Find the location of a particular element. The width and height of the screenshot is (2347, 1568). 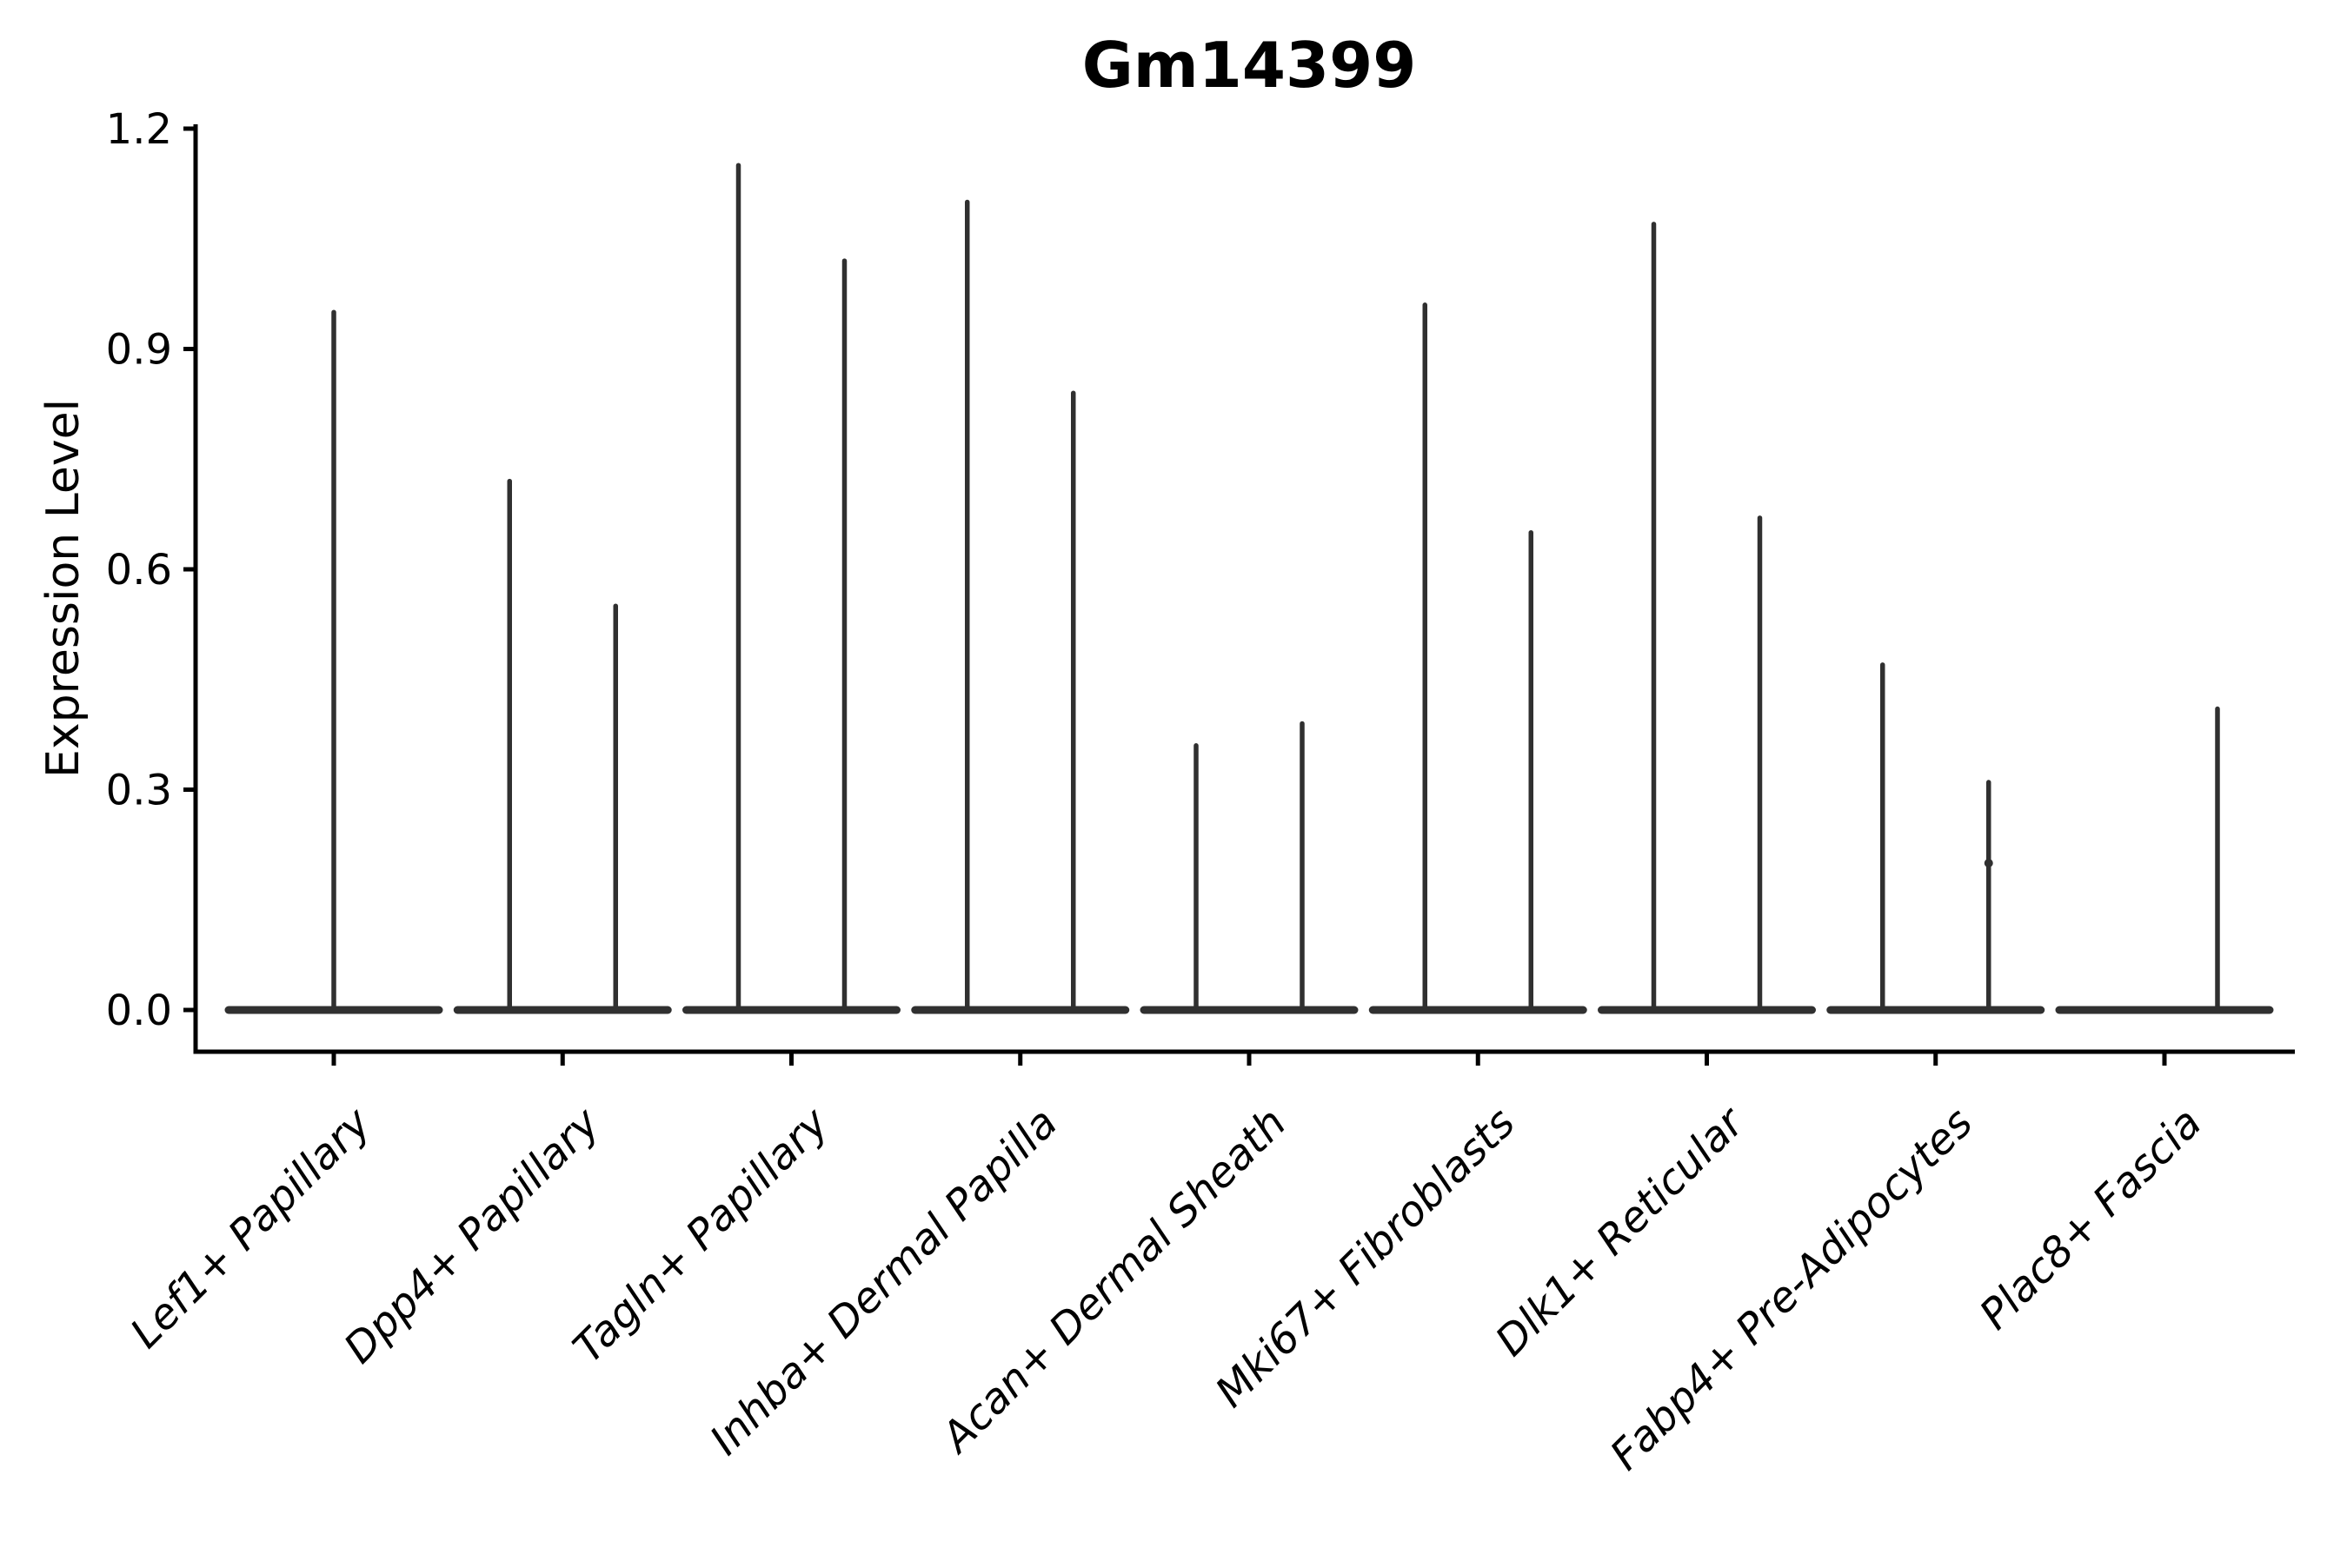

y-tick-label: 0.0 is located at coordinates (139, 1011).